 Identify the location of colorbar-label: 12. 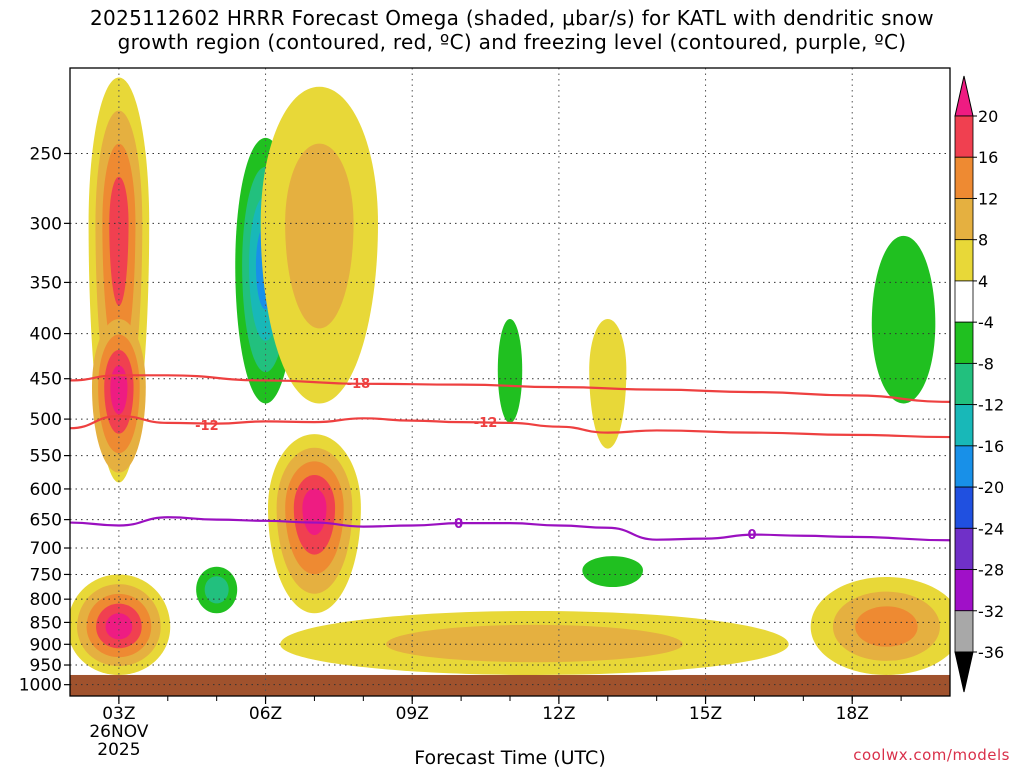
(988, 198).